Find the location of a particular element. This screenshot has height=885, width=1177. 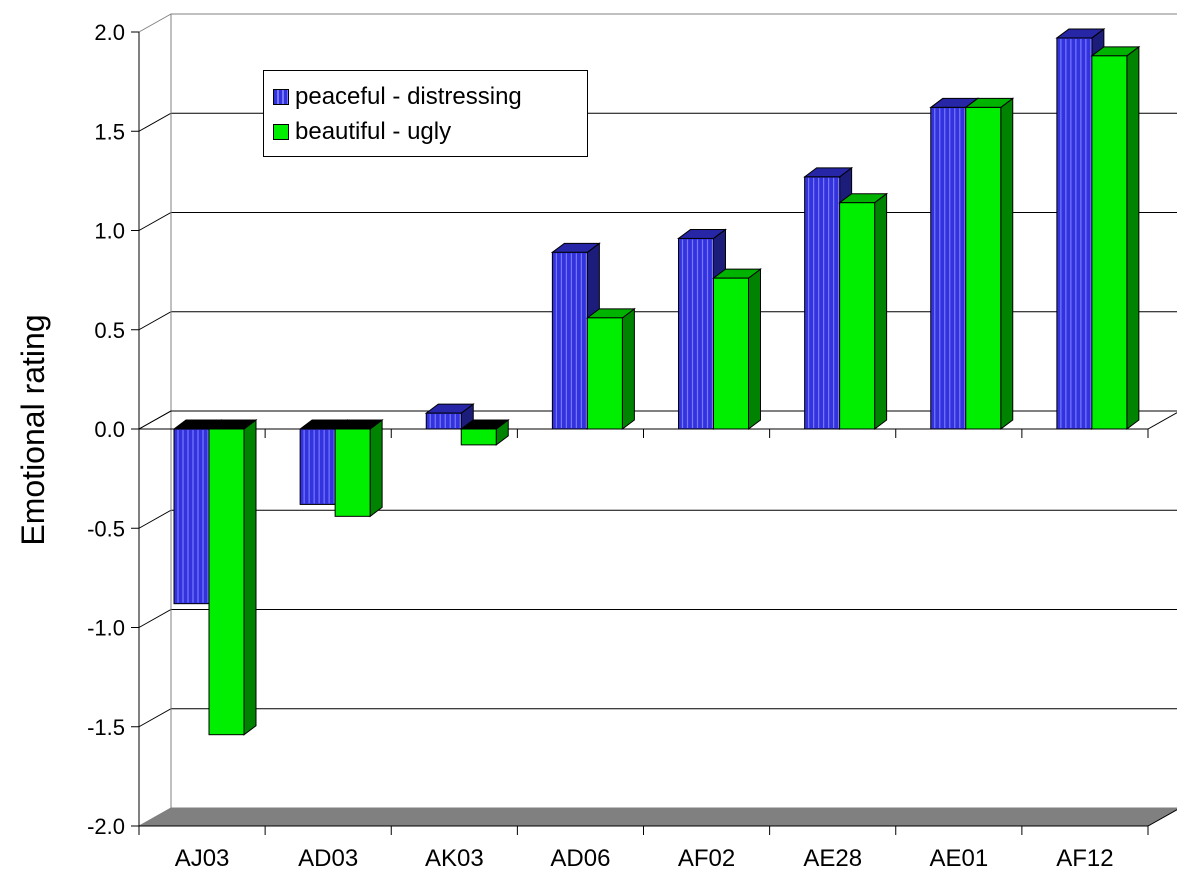

x-tick-label: AD03 is located at coordinates (328, 858).